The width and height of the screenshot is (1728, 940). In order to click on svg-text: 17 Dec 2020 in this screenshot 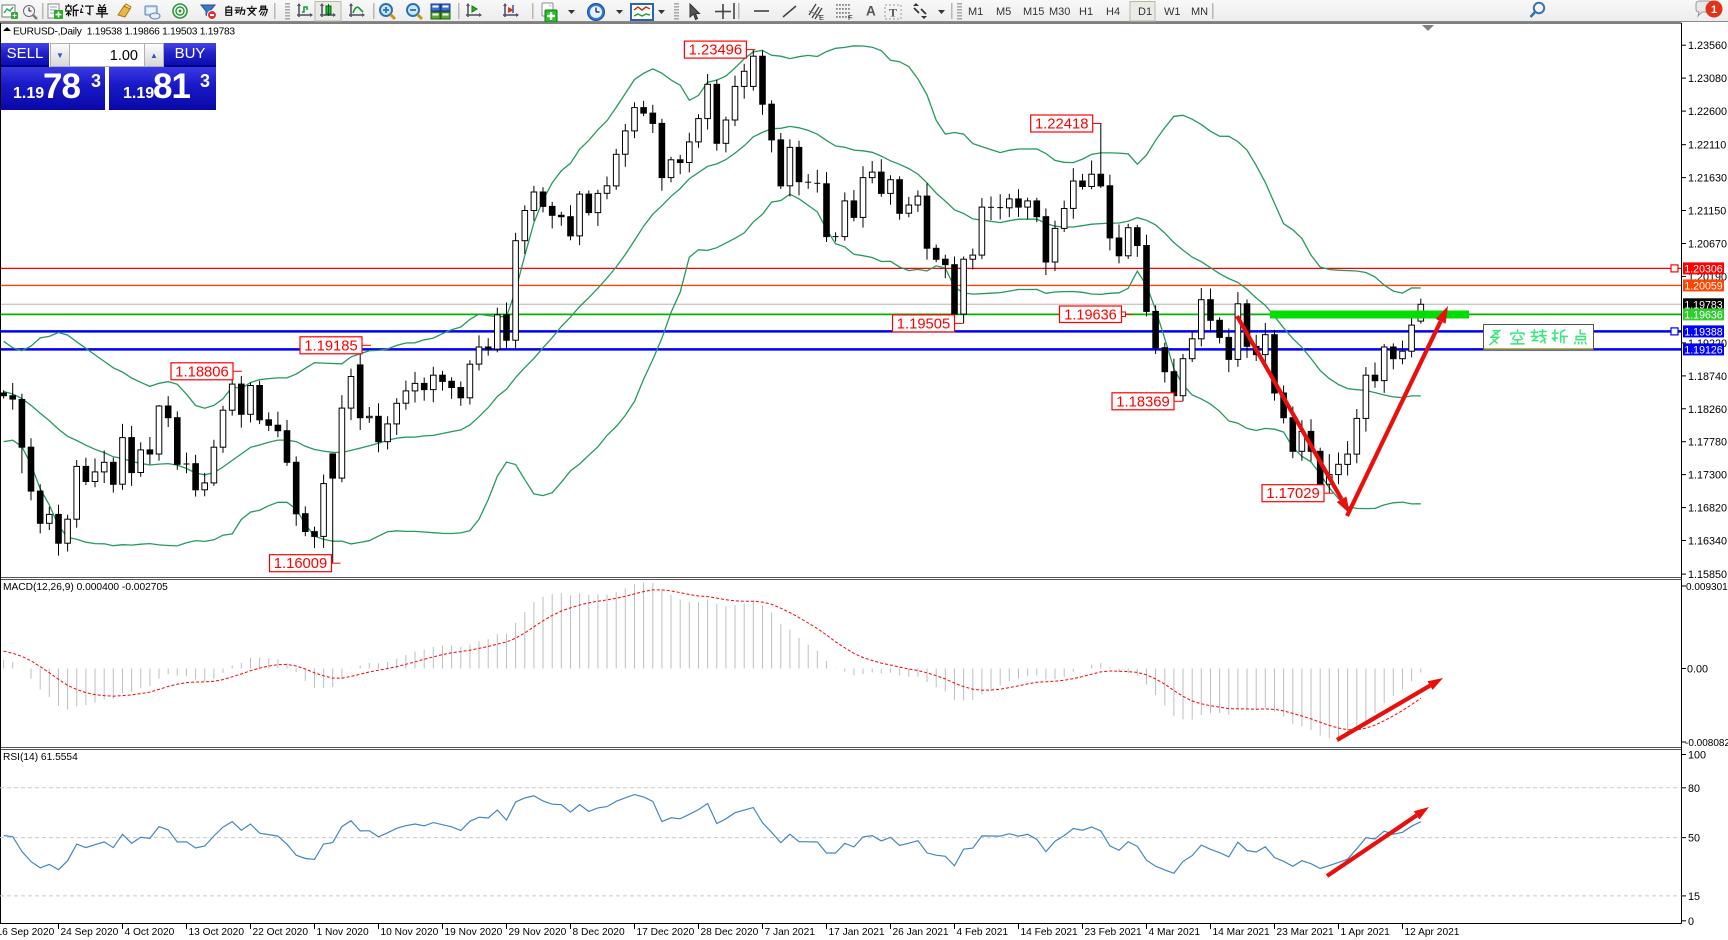, I will do `click(666, 932)`.